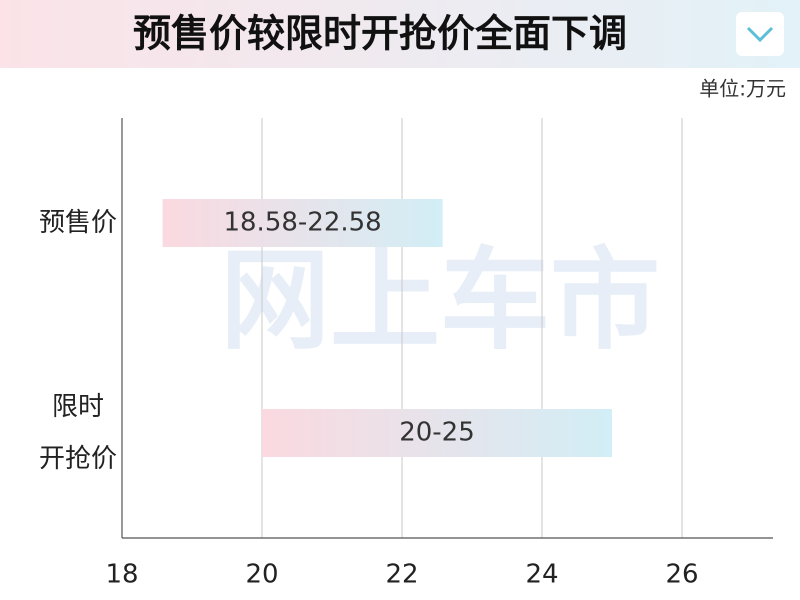  I want to click on unit-label: 单位:万元, so click(742, 89).